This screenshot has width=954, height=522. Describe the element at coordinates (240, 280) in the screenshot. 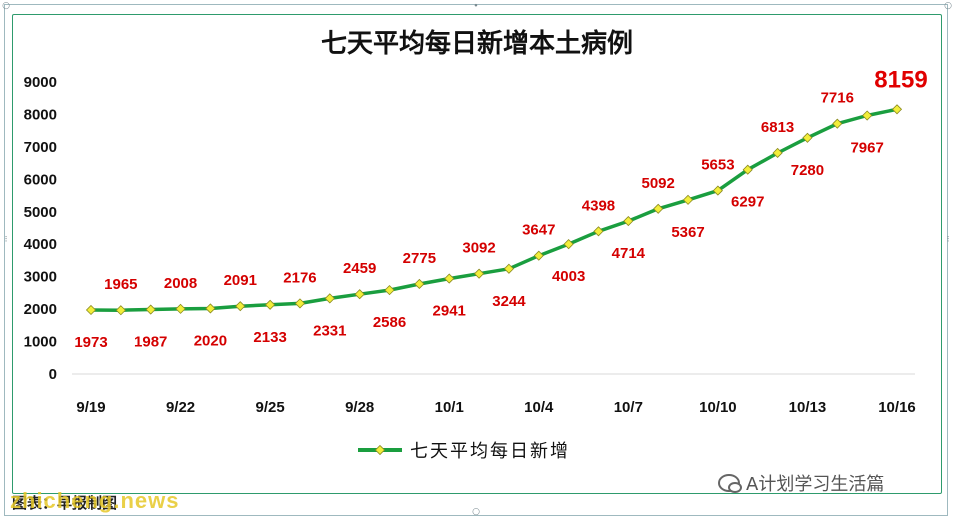

I see `data-label-9-24: 2091` at that location.